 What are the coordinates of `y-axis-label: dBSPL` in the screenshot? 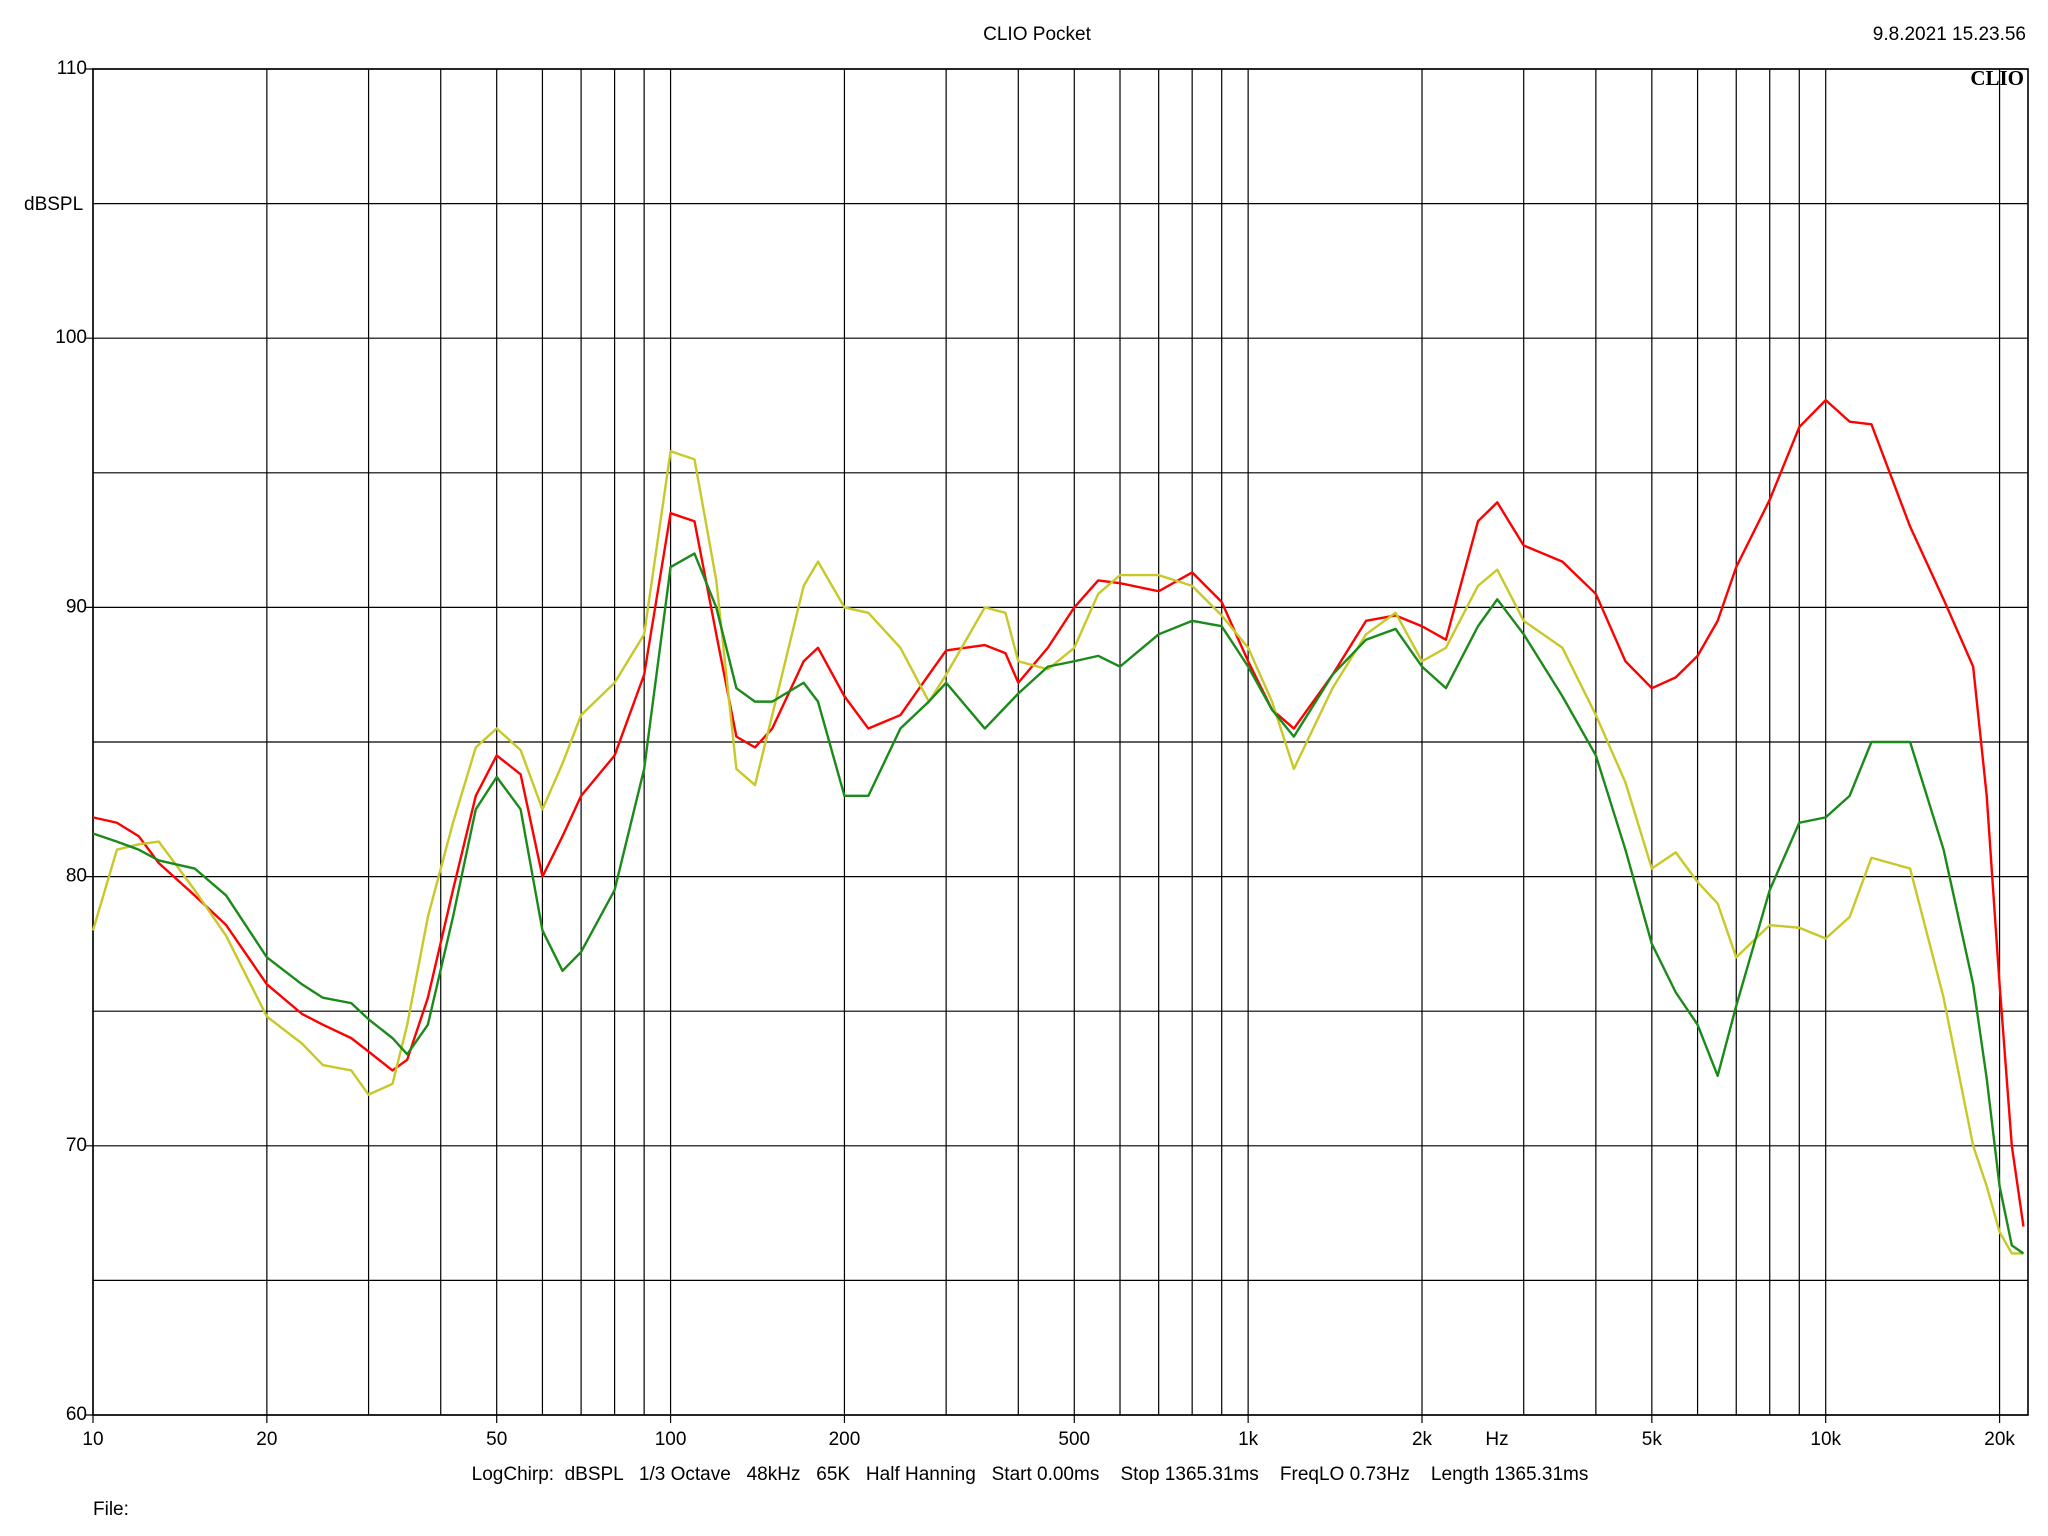 It's located at (53, 204).